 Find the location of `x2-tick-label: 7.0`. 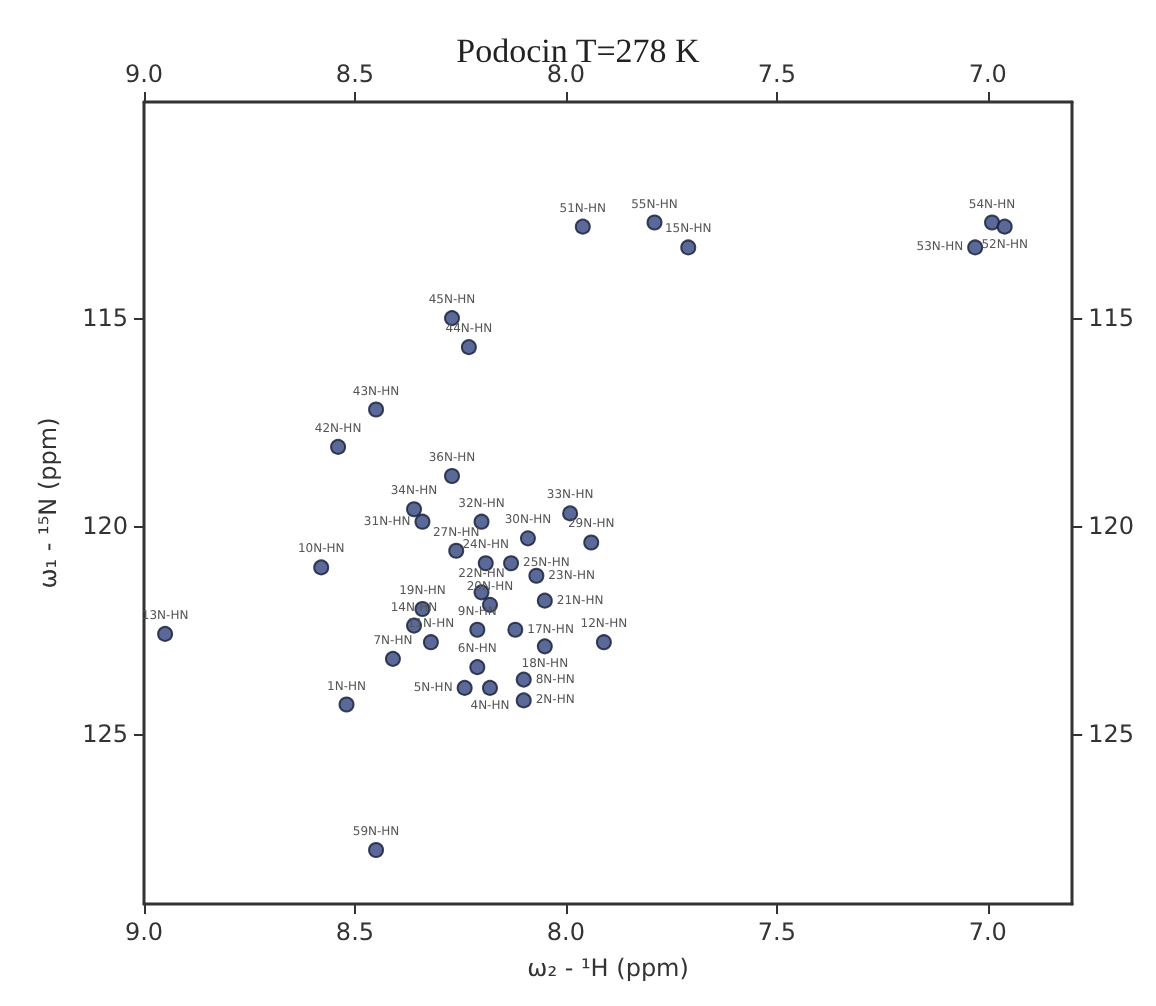

x2-tick-label: 7.0 is located at coordinates (987, 74).